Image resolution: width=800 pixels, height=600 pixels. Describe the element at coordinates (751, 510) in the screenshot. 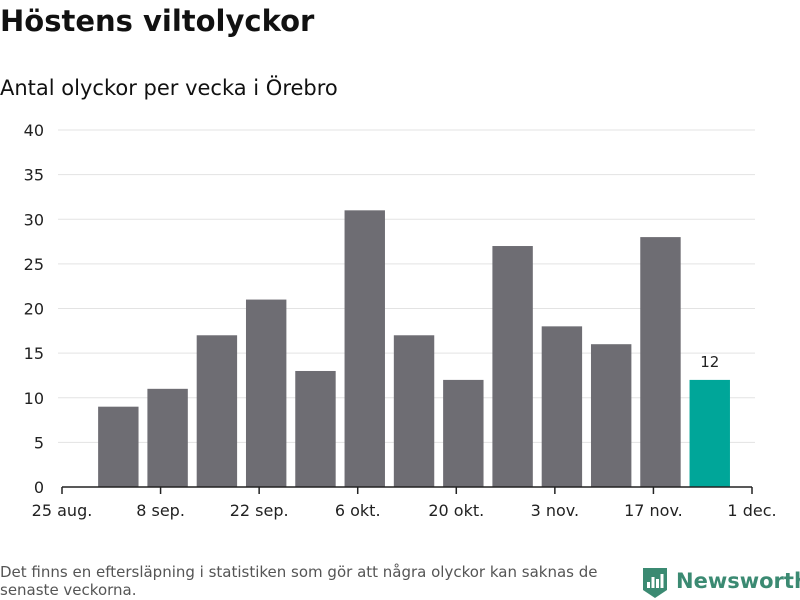

I see `x-tick-label: 1 dec.` at that location.